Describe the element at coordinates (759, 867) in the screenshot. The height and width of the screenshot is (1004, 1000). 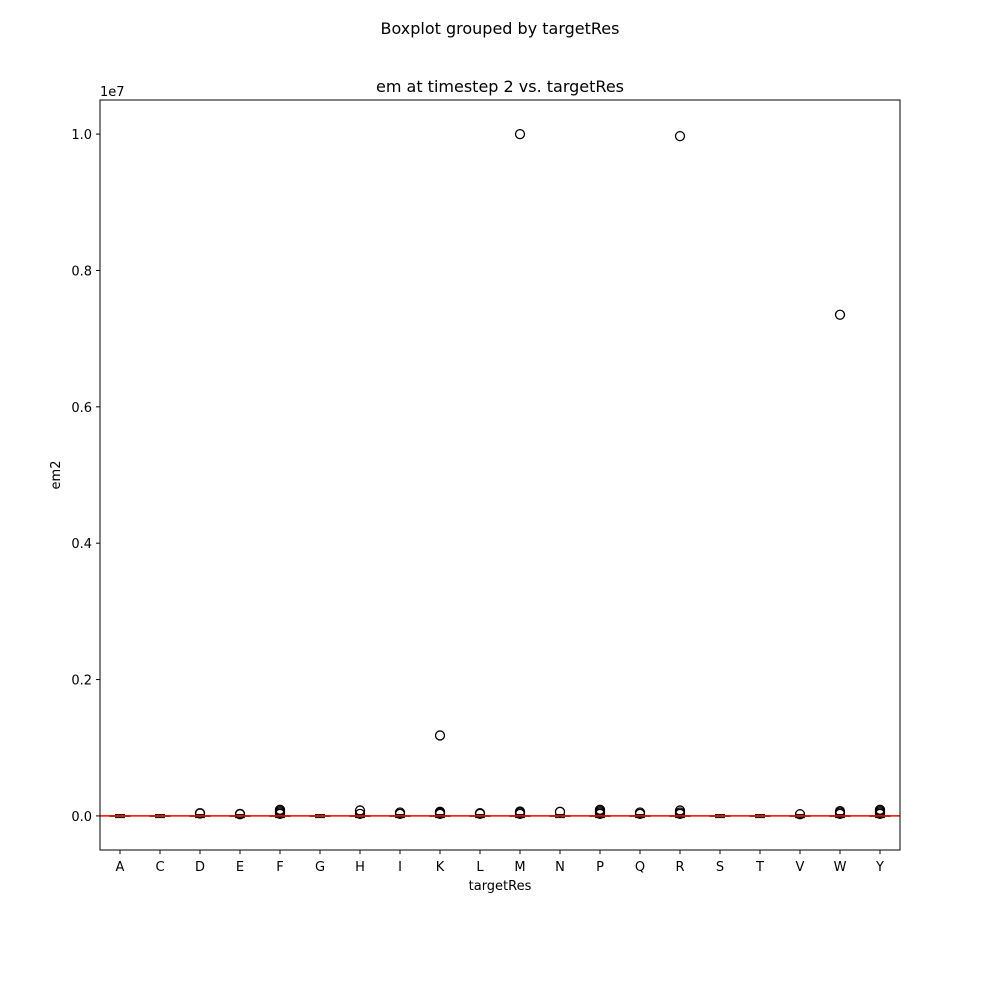
I see `x-tick-label: T` at that location.